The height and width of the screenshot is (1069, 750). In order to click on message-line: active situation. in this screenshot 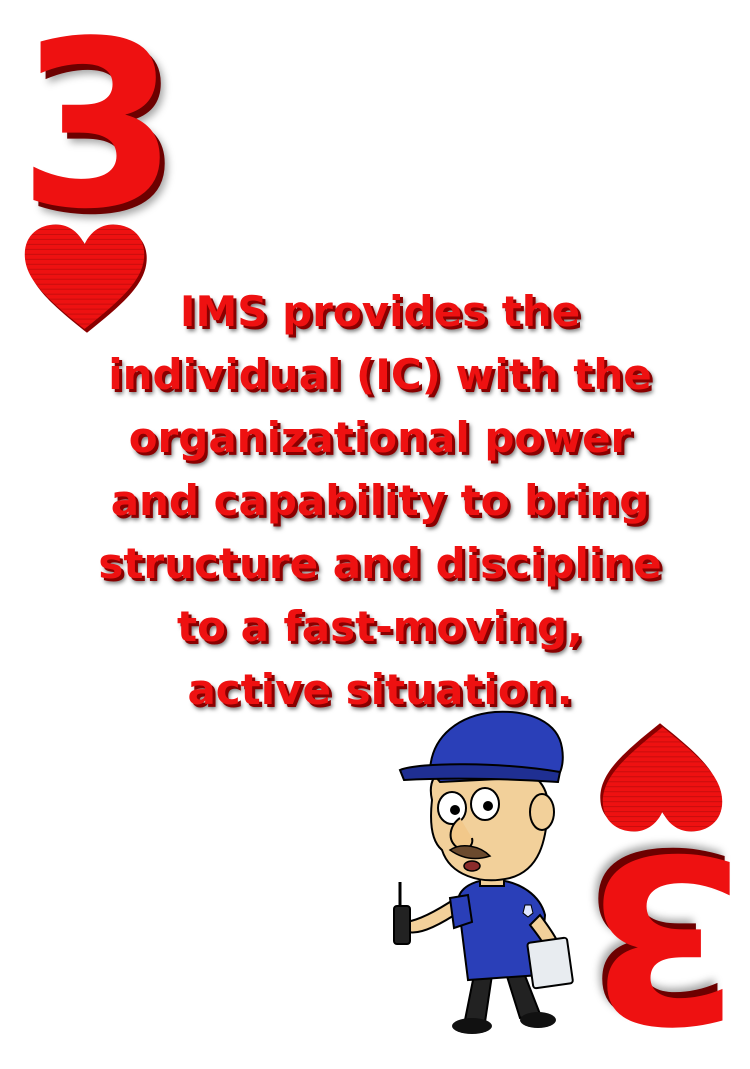, I will do `click(380, 689)`.